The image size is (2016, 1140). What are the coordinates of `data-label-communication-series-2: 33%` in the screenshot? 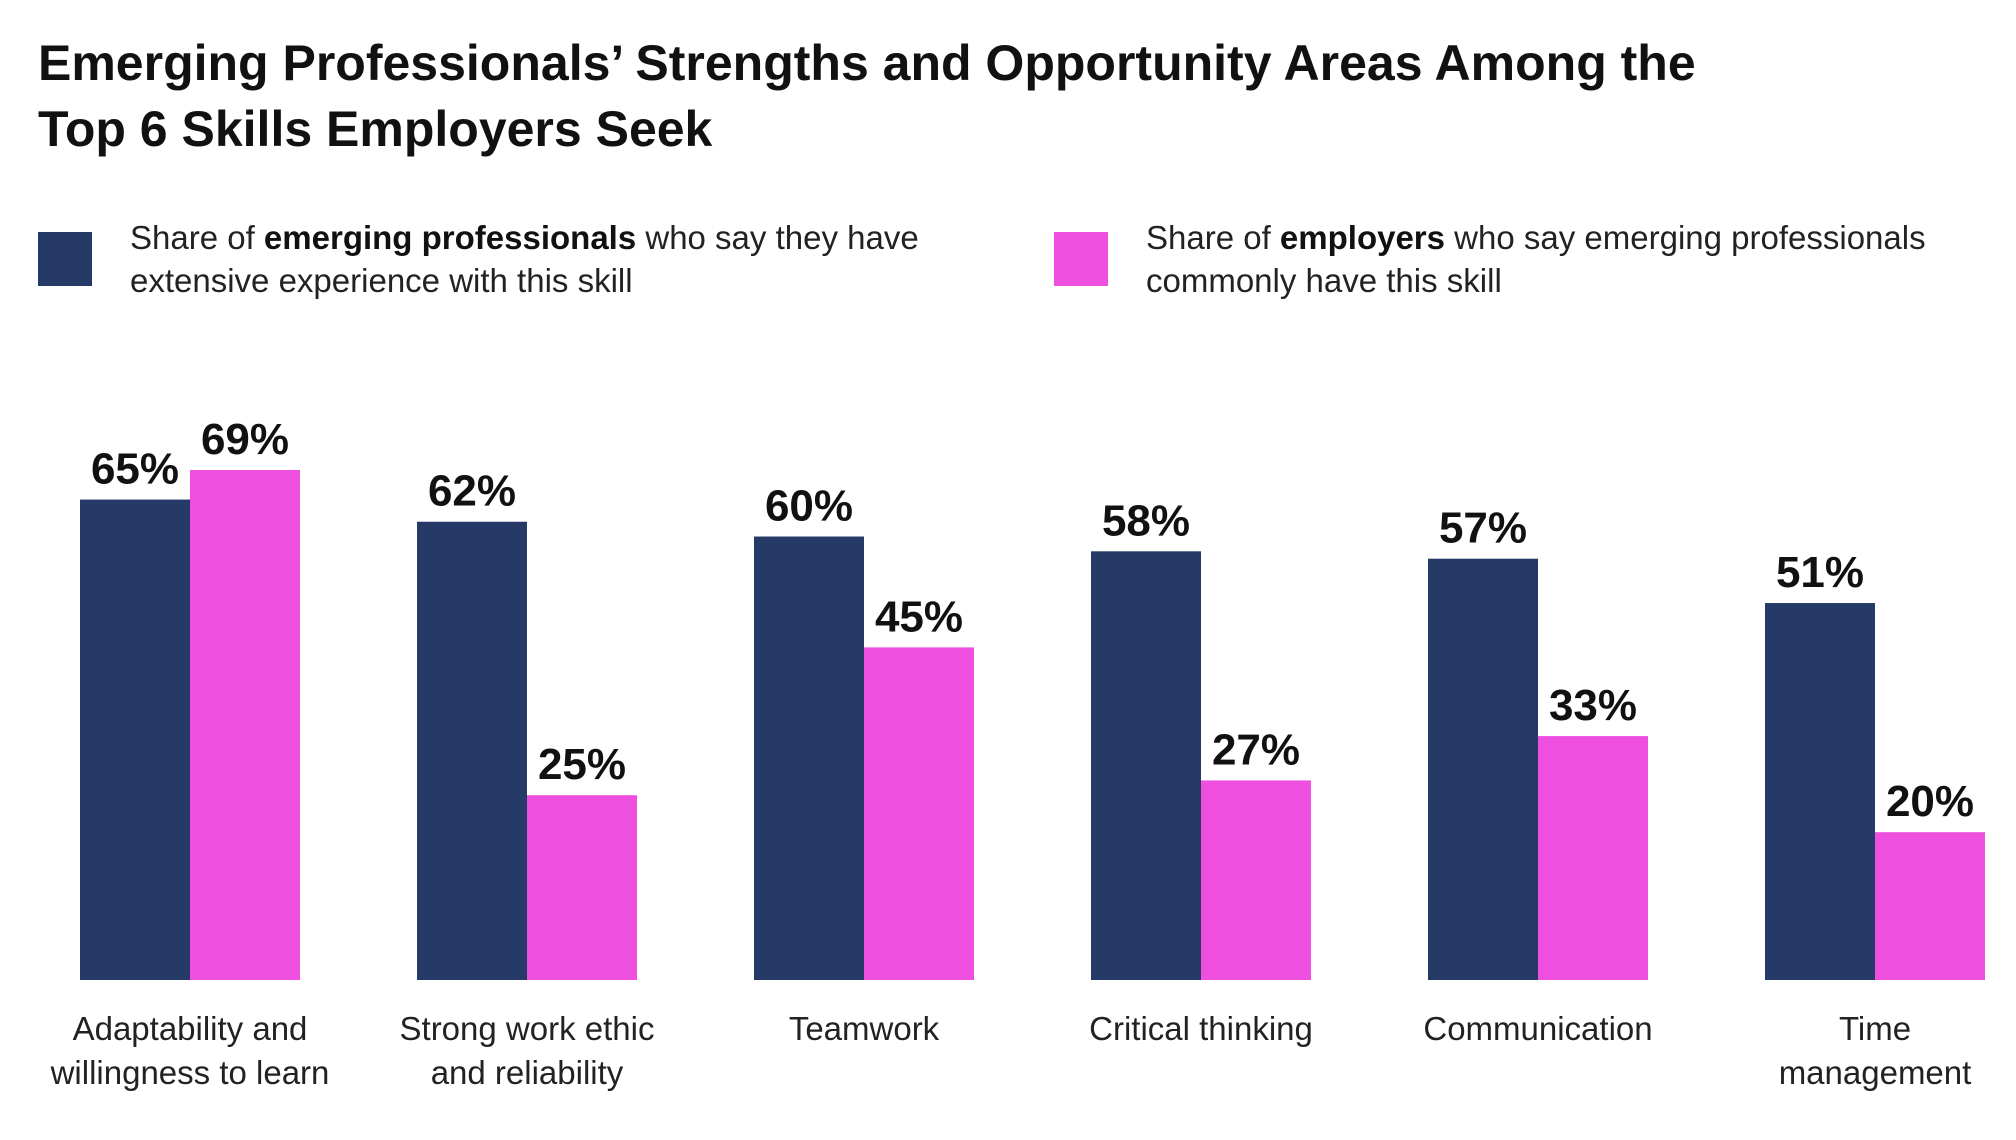 It's located at (1593, 705).